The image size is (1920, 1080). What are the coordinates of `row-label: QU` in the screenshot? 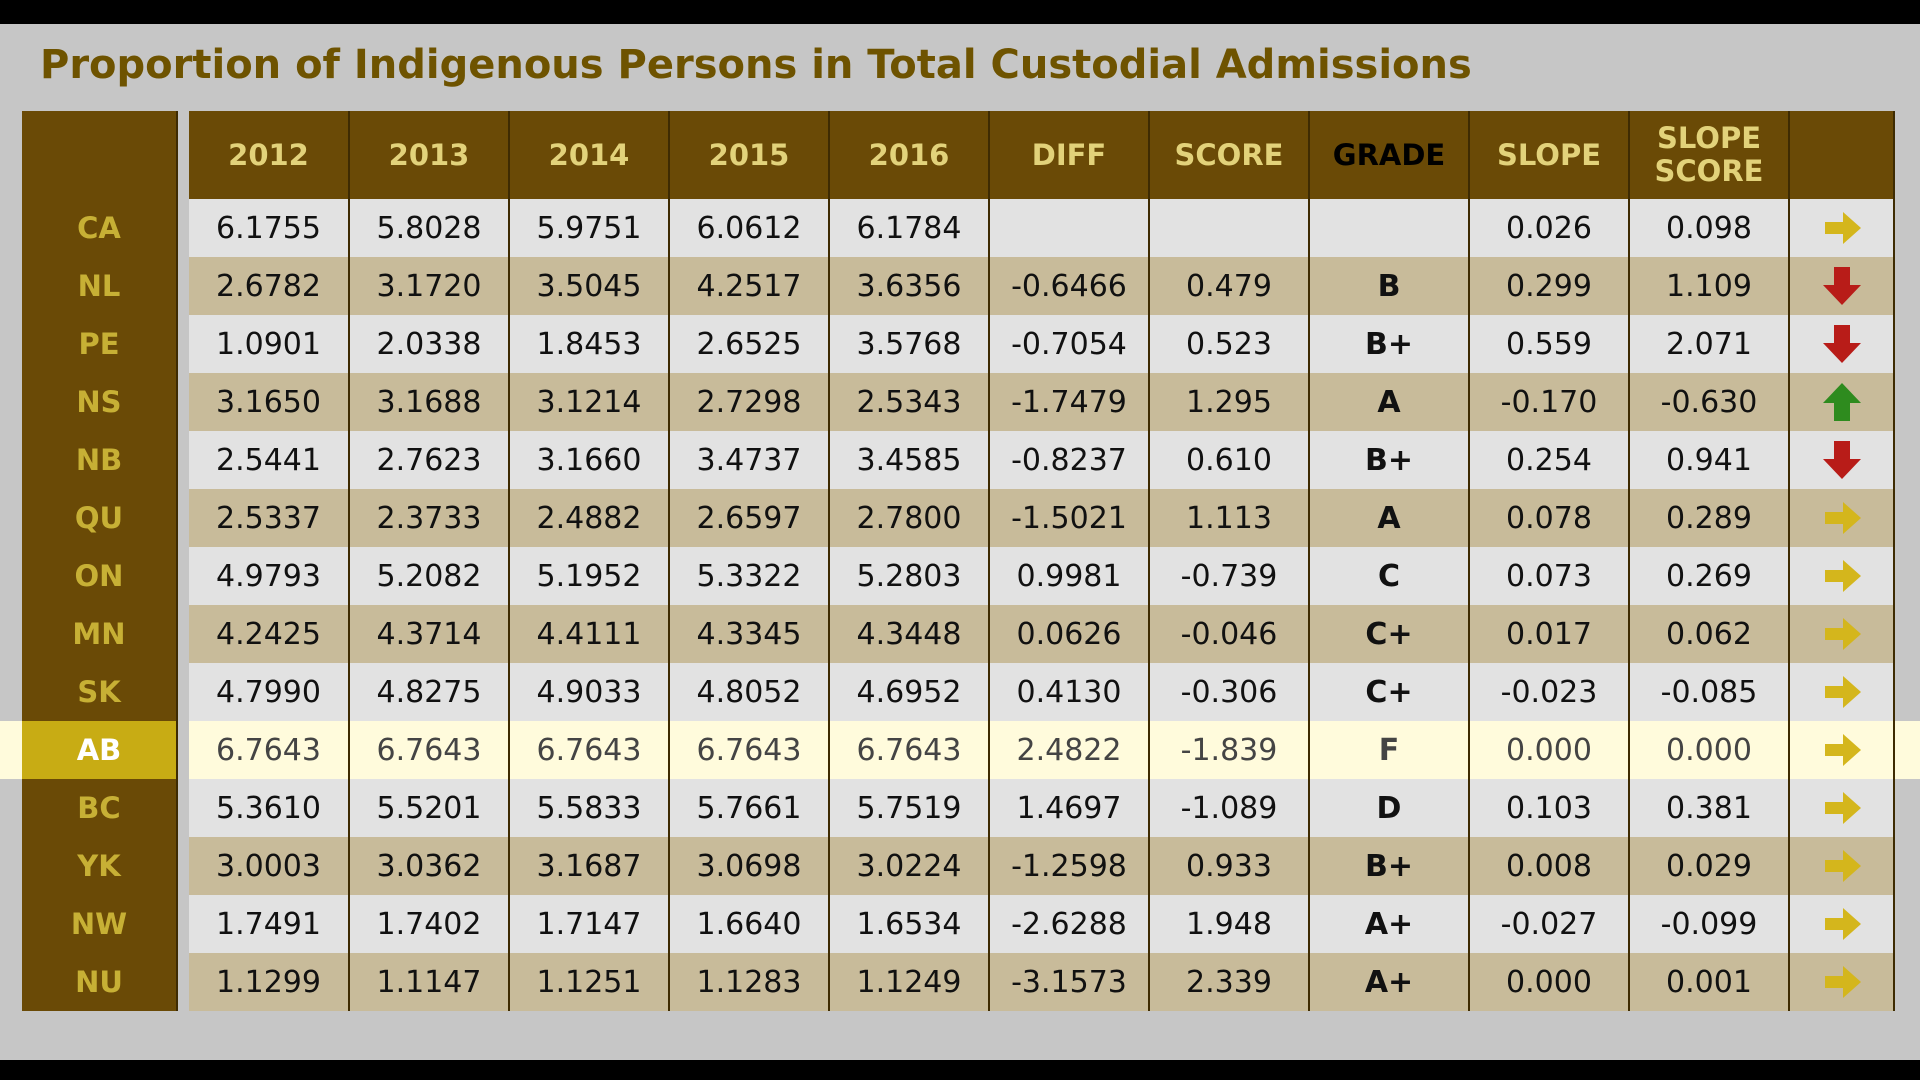 It's located at (100, 518).